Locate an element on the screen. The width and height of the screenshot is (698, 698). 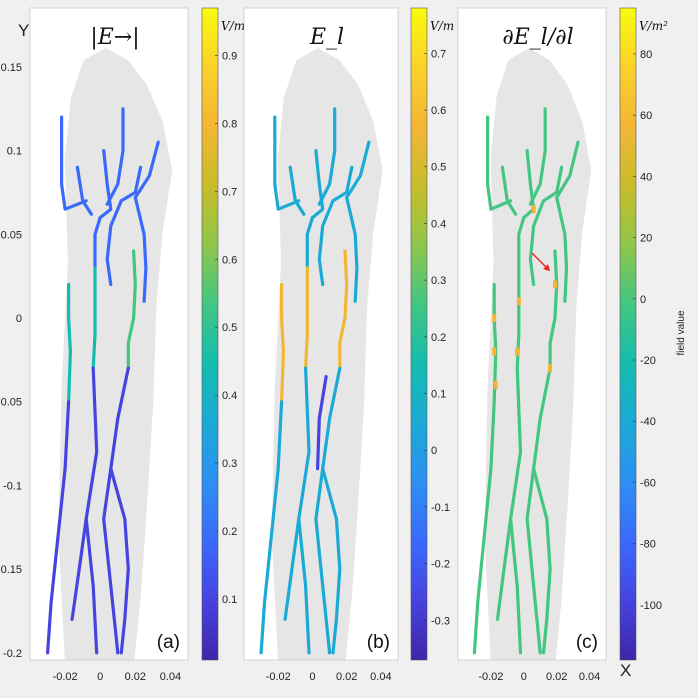
colorbar-tick-label: 80 is located at coordinates (646, 55).